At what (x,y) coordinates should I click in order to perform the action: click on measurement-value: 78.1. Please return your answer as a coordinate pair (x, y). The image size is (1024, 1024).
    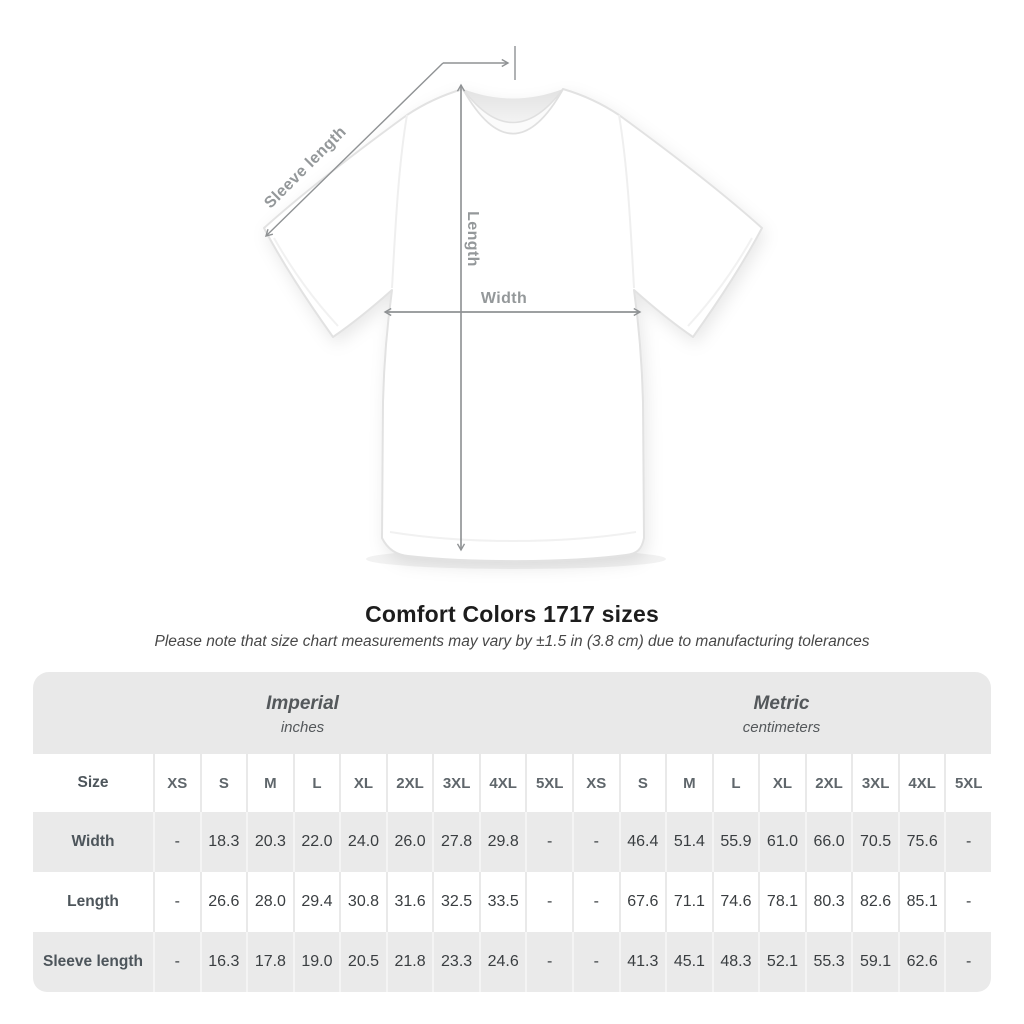
    Looking at the image, I should click on (781, 902).